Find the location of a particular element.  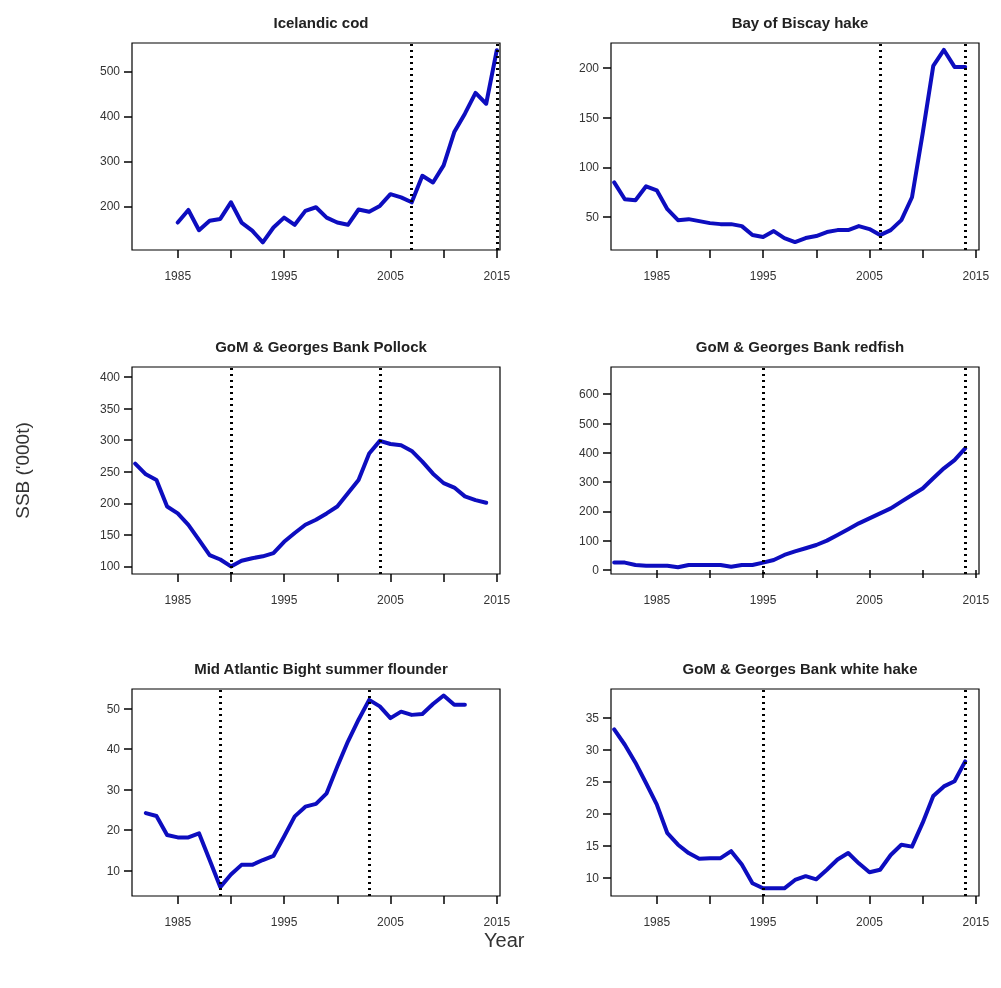

chart-title: Bay of Biscay hake is located at coordinates (800, 22).